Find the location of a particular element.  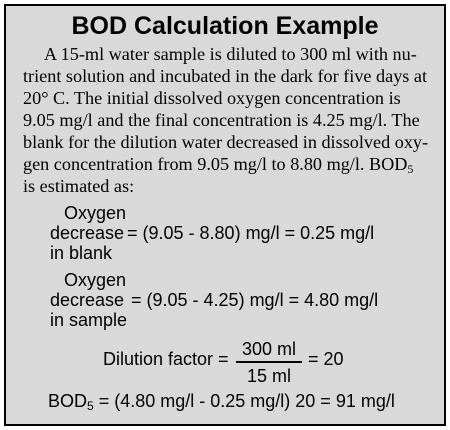

dilution-fraction: 300 ml 15 ml is located at coordinates (269, 362).